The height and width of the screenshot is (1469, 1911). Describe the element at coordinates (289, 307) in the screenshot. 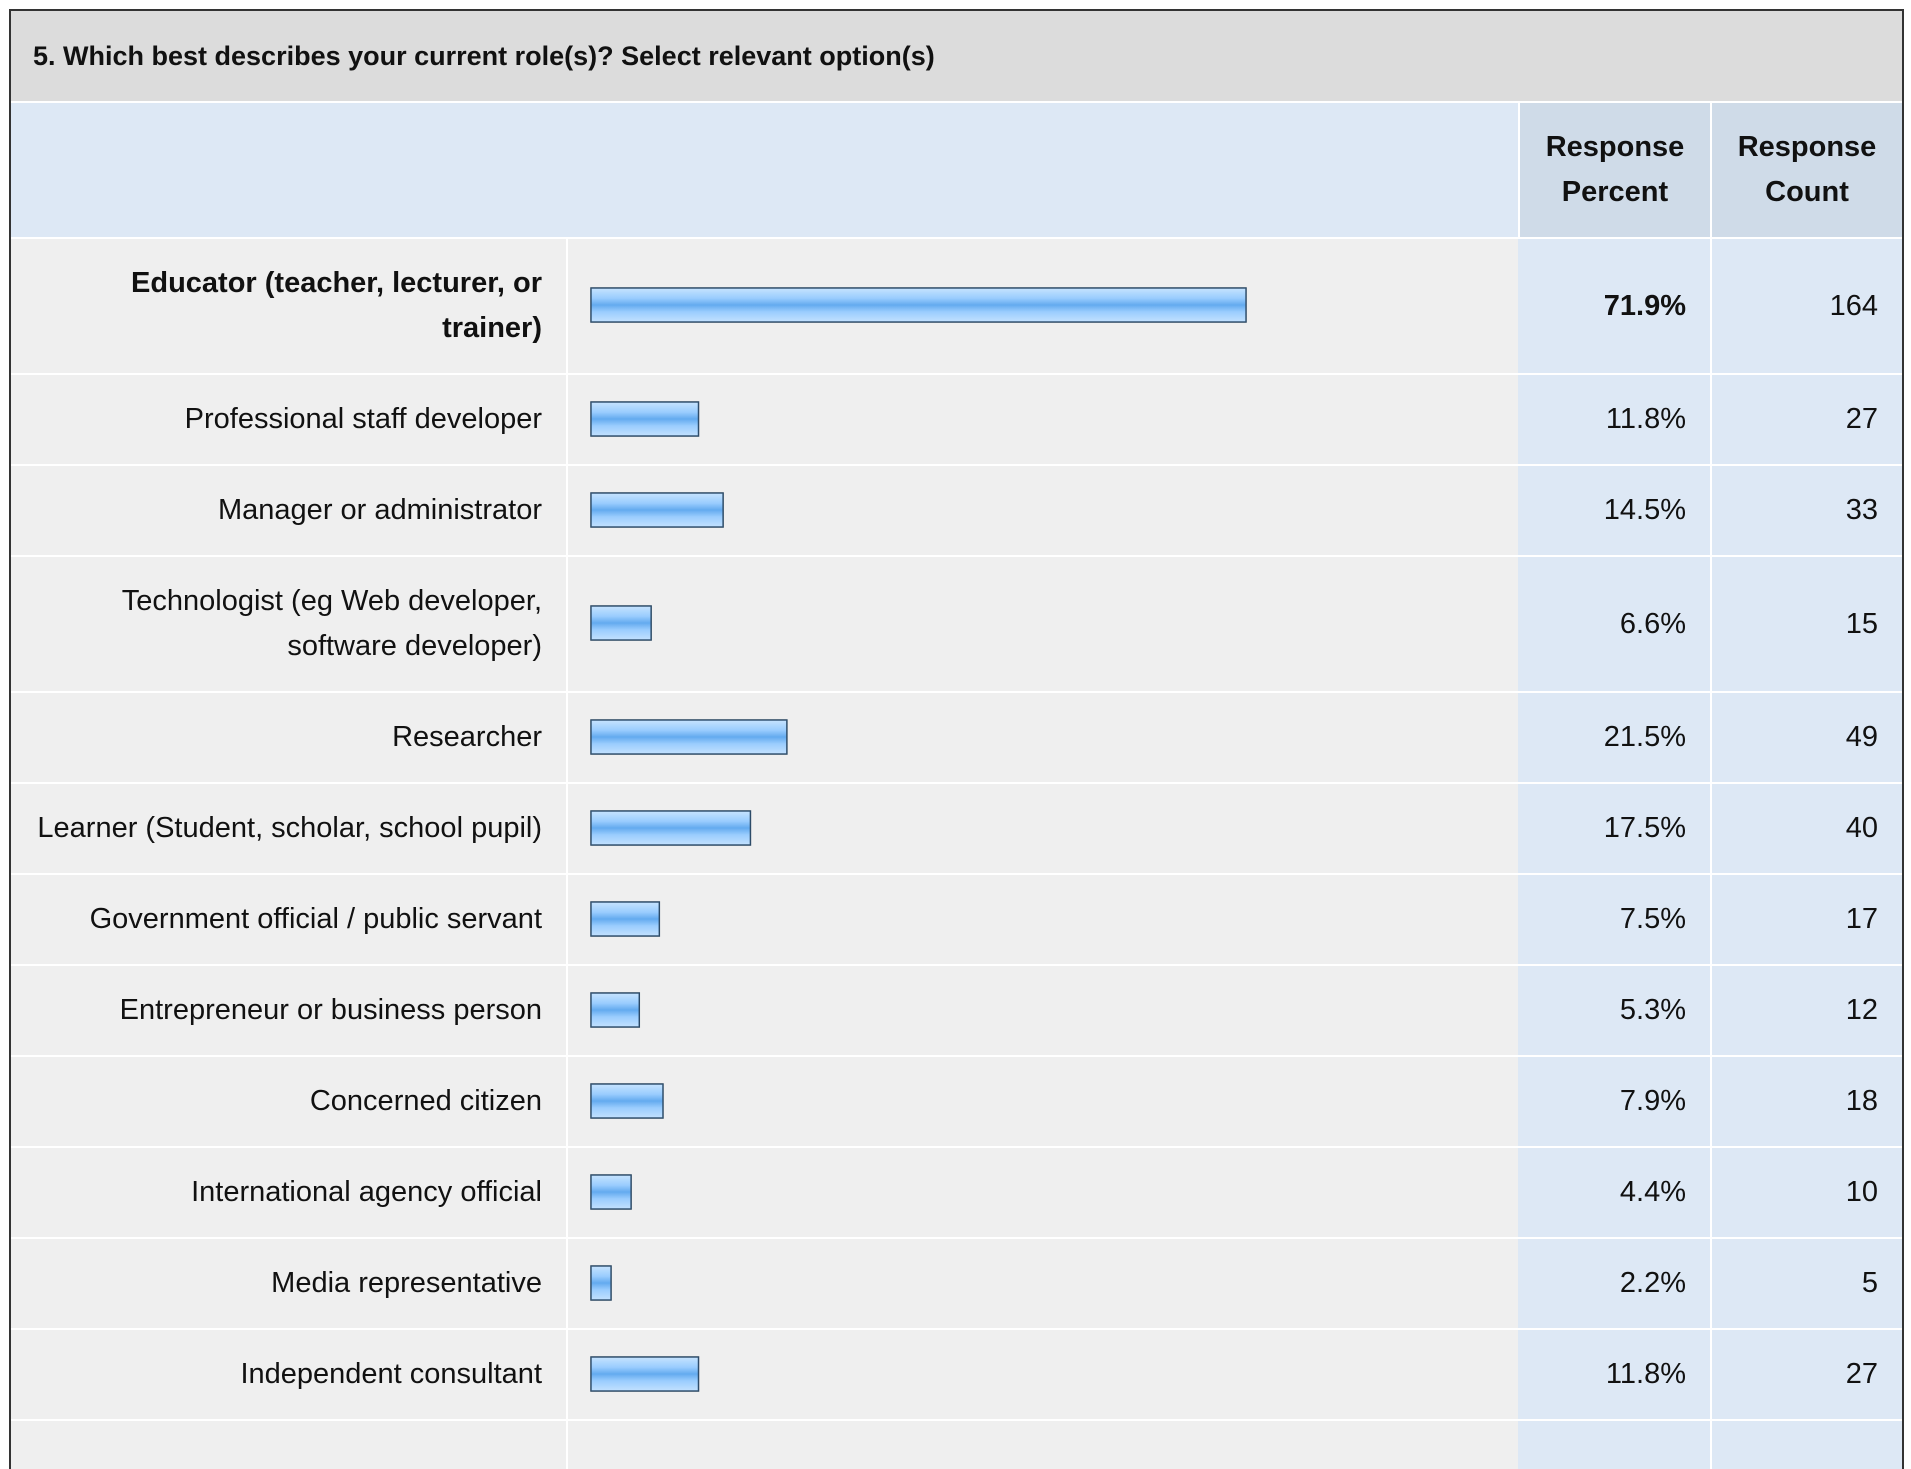

I see `row-label: Educator (teacher, lecturer, or trainer)` at that location.